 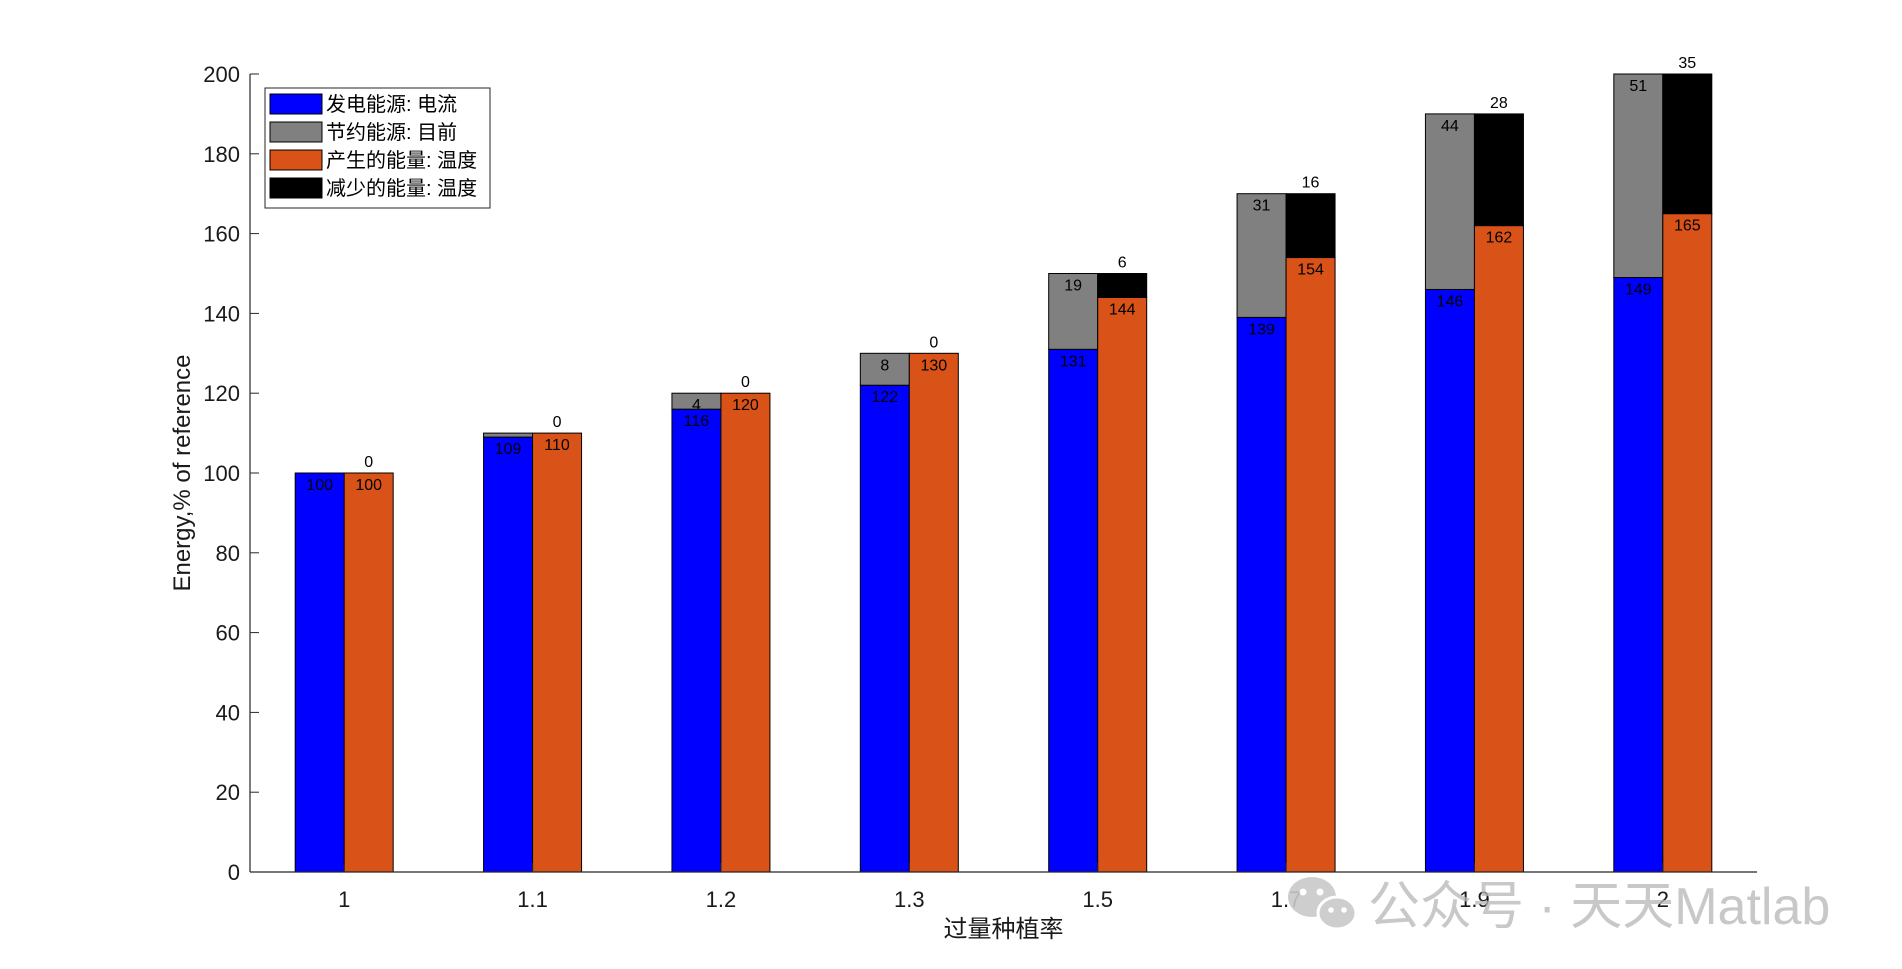 What do you see at coordinates (1122, 263) in the screenshot?
I see `bar-label-right-top-4: 6` at bounding box center [1122, 263].